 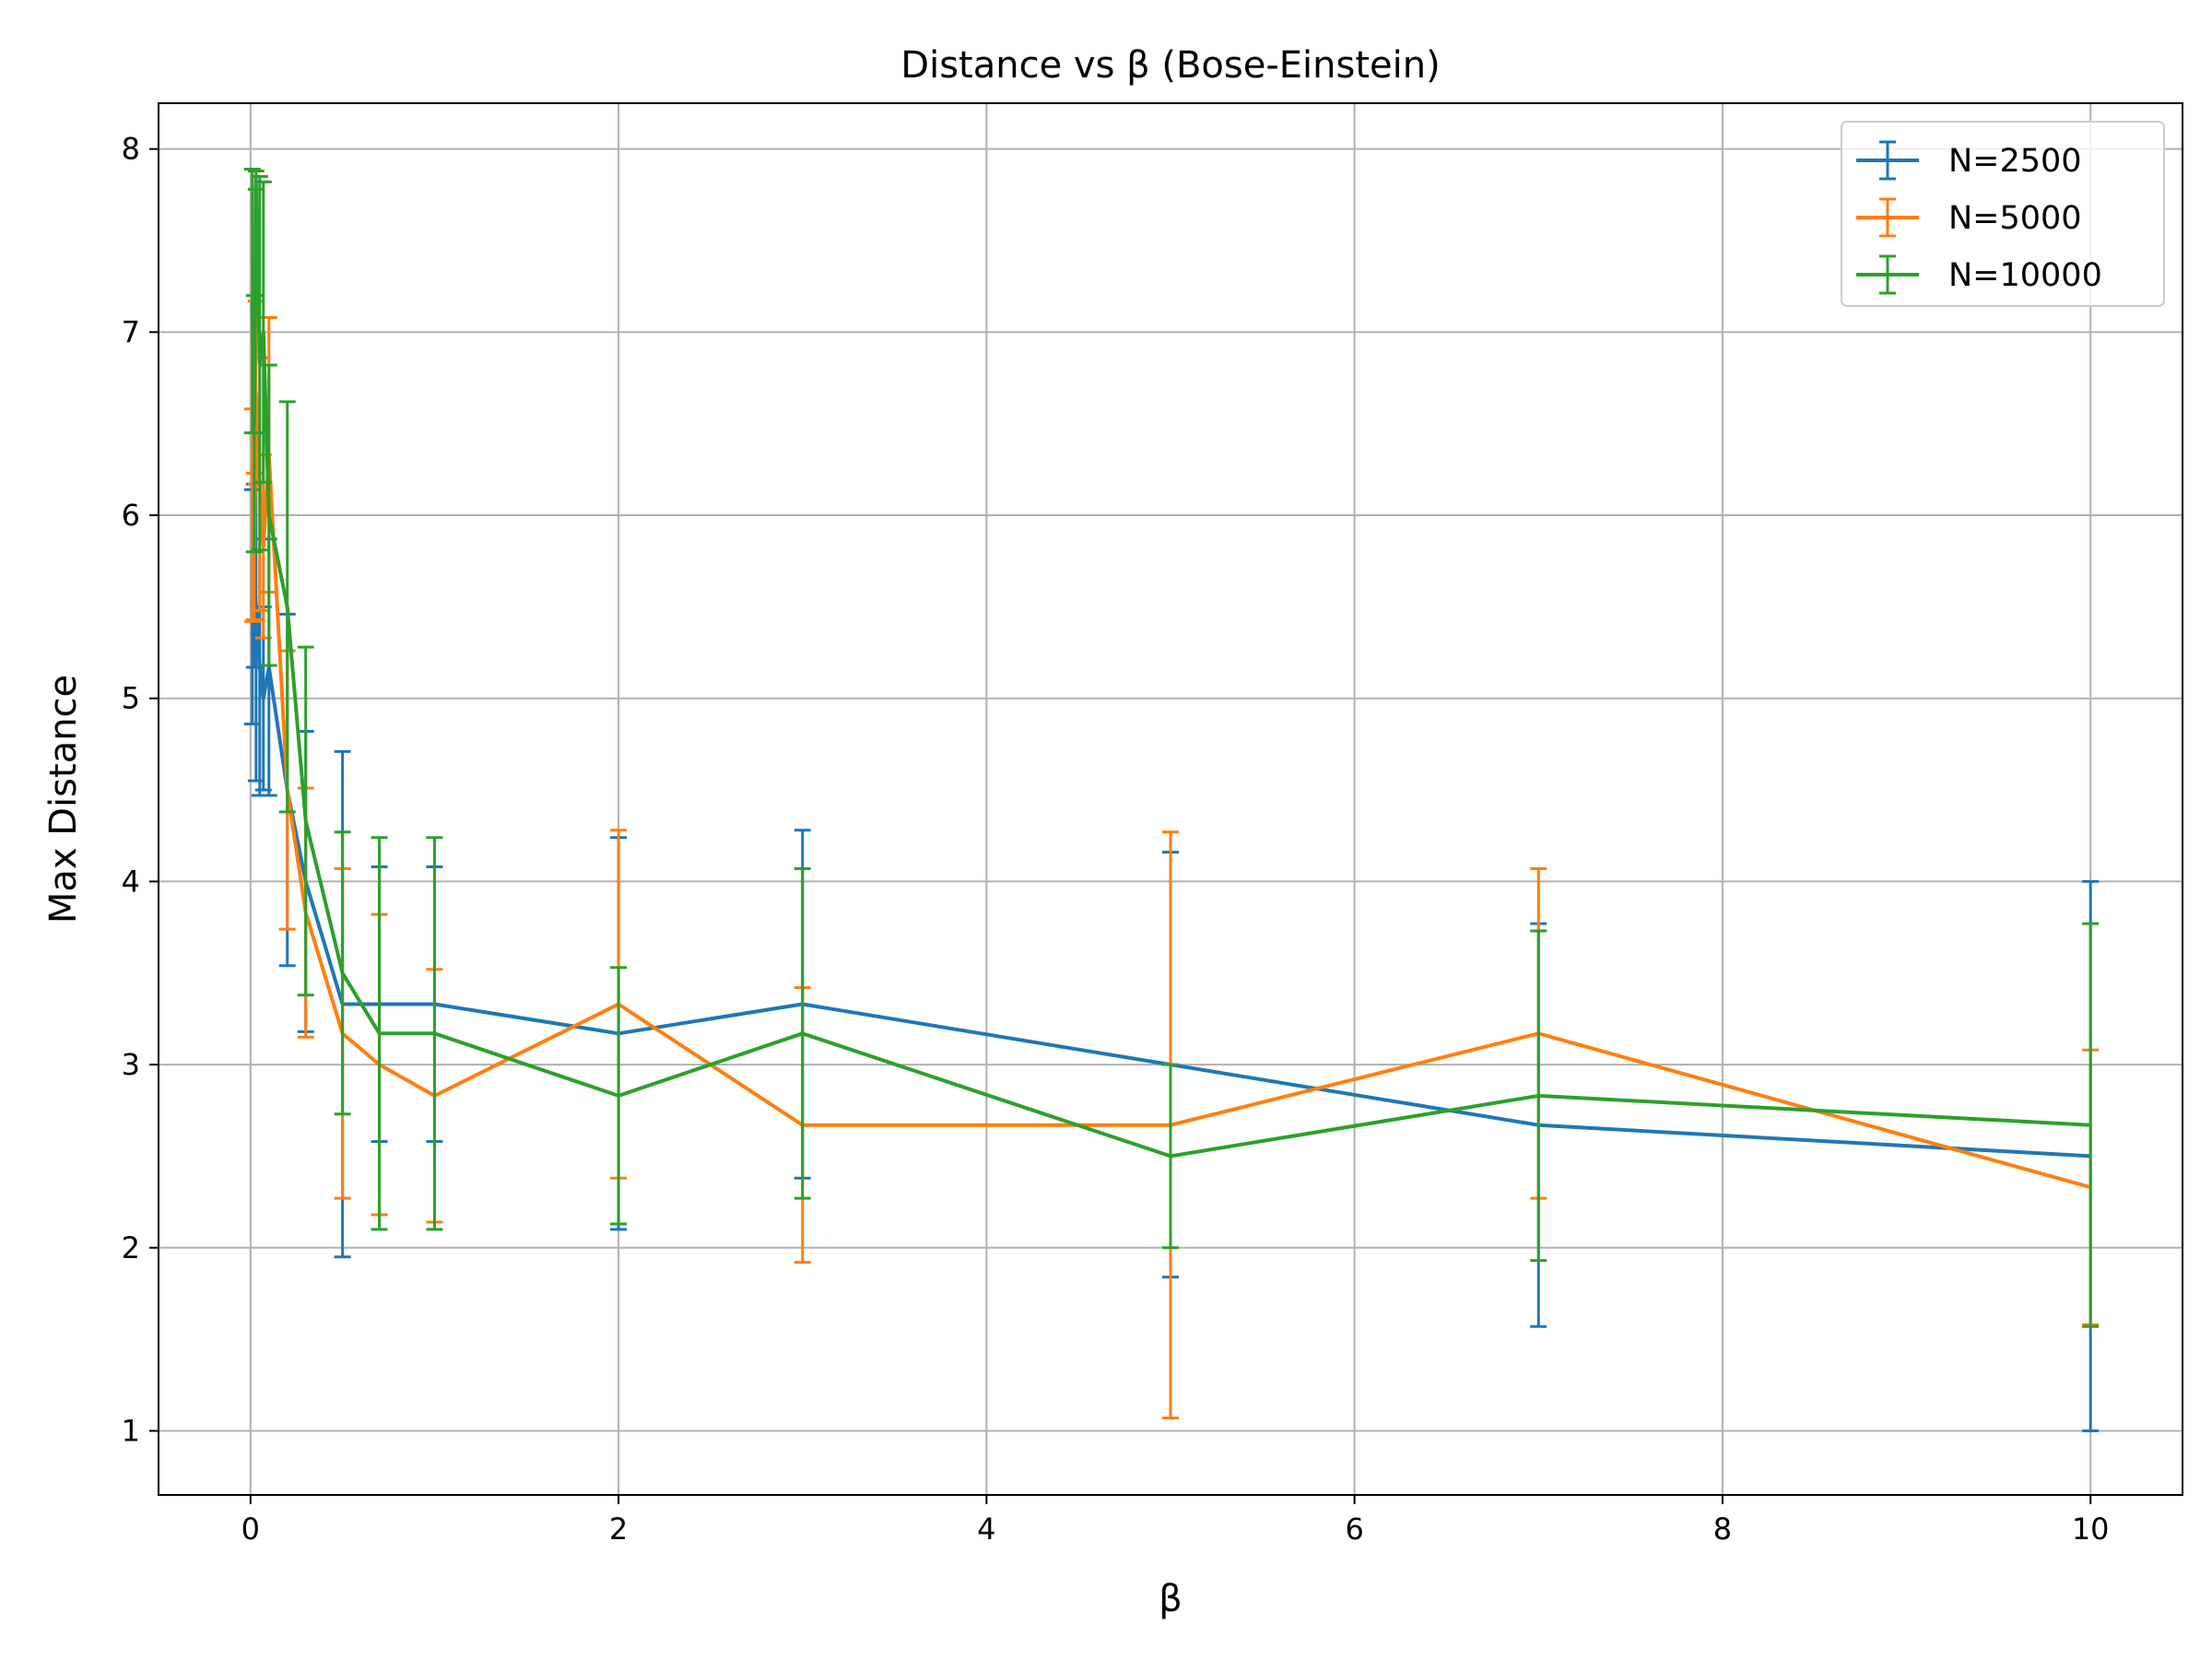 What do you see at coordinates (1354, 1529) in the screenshot?
I see `x-tick-label: 6` at bounding box center [1354, 1529].